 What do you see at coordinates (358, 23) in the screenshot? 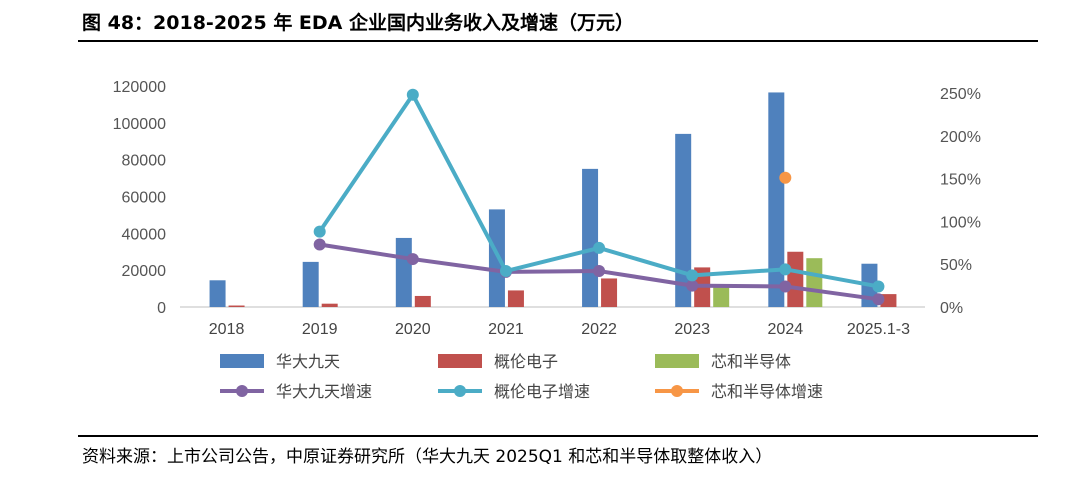
I see `figure-title: 图 48：2018-2025 年 EDA 企业国内业务收入及增速（万元）` at bounding box center [358, 23].